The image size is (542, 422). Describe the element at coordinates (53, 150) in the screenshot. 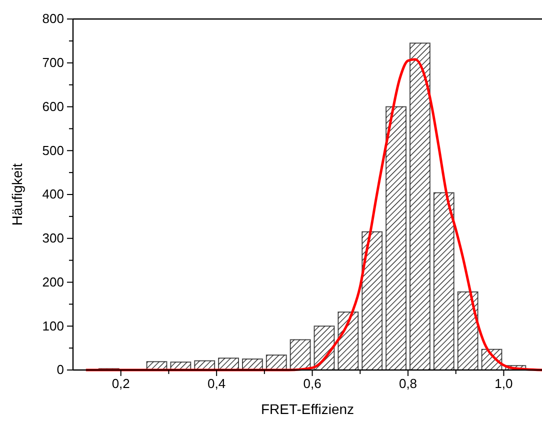

I see `y-tick-label: 500` at that location.